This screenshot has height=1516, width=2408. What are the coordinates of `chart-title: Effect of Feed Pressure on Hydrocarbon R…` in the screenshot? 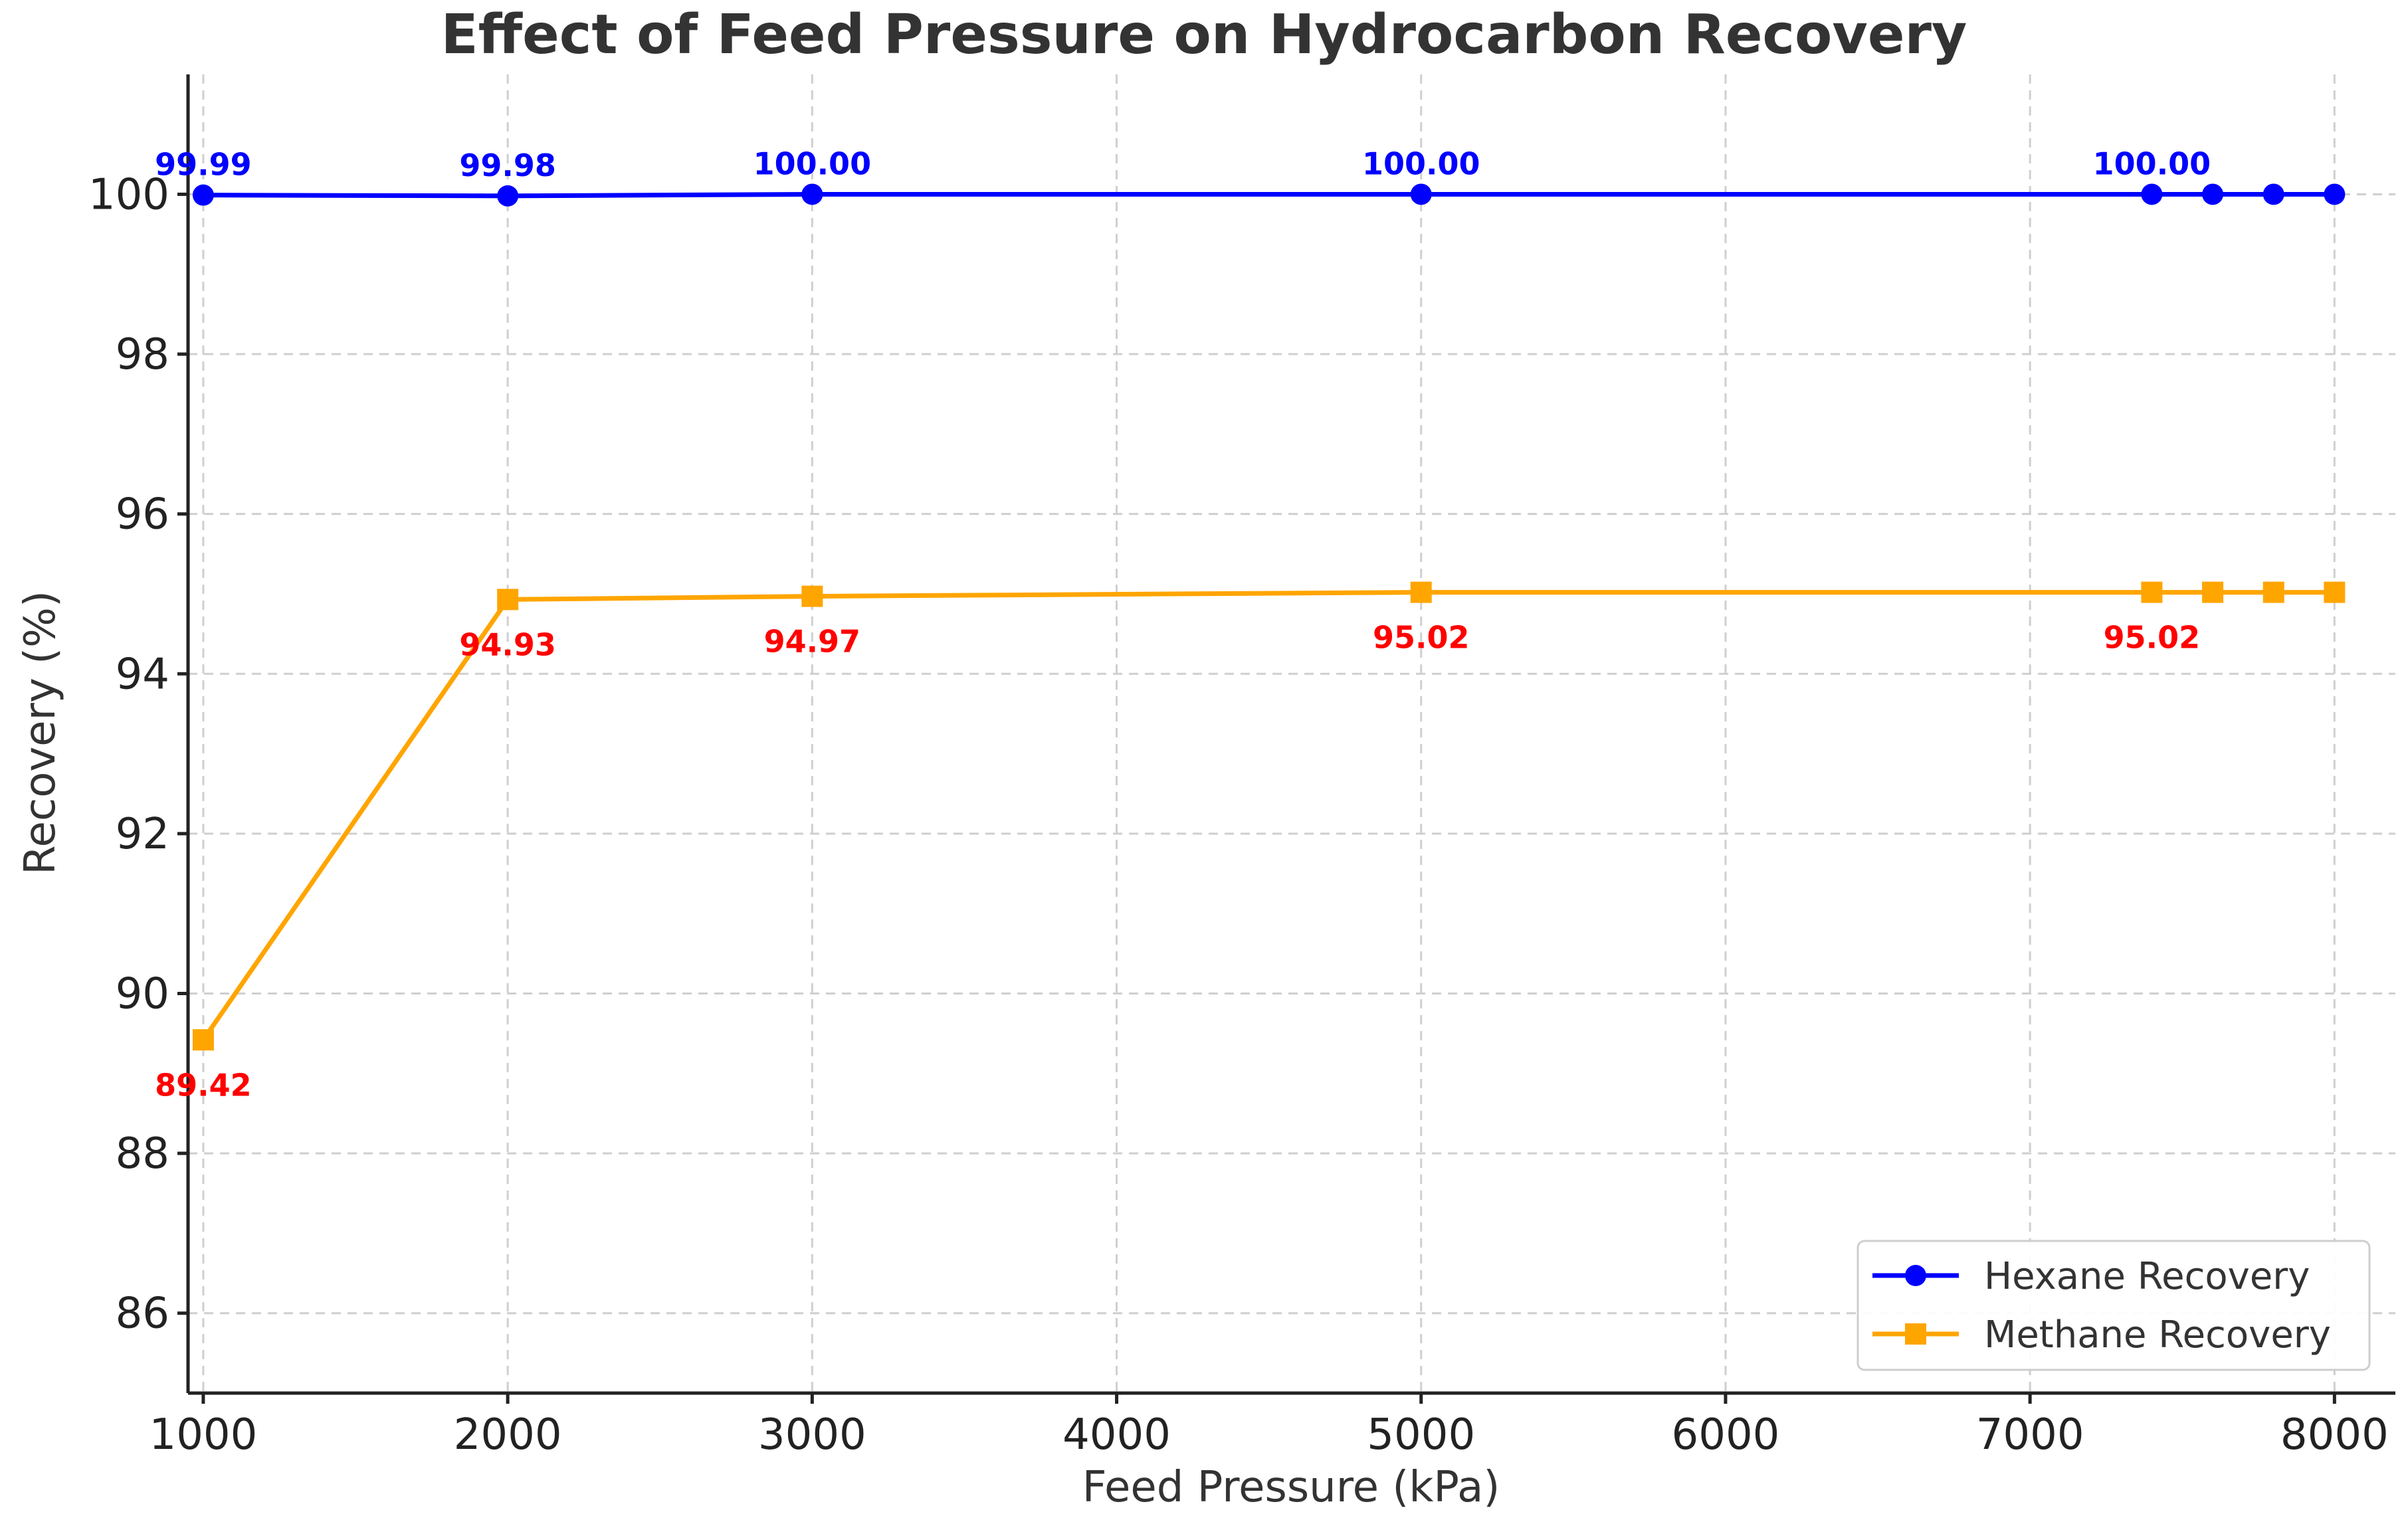 It's located at (1204, 34).